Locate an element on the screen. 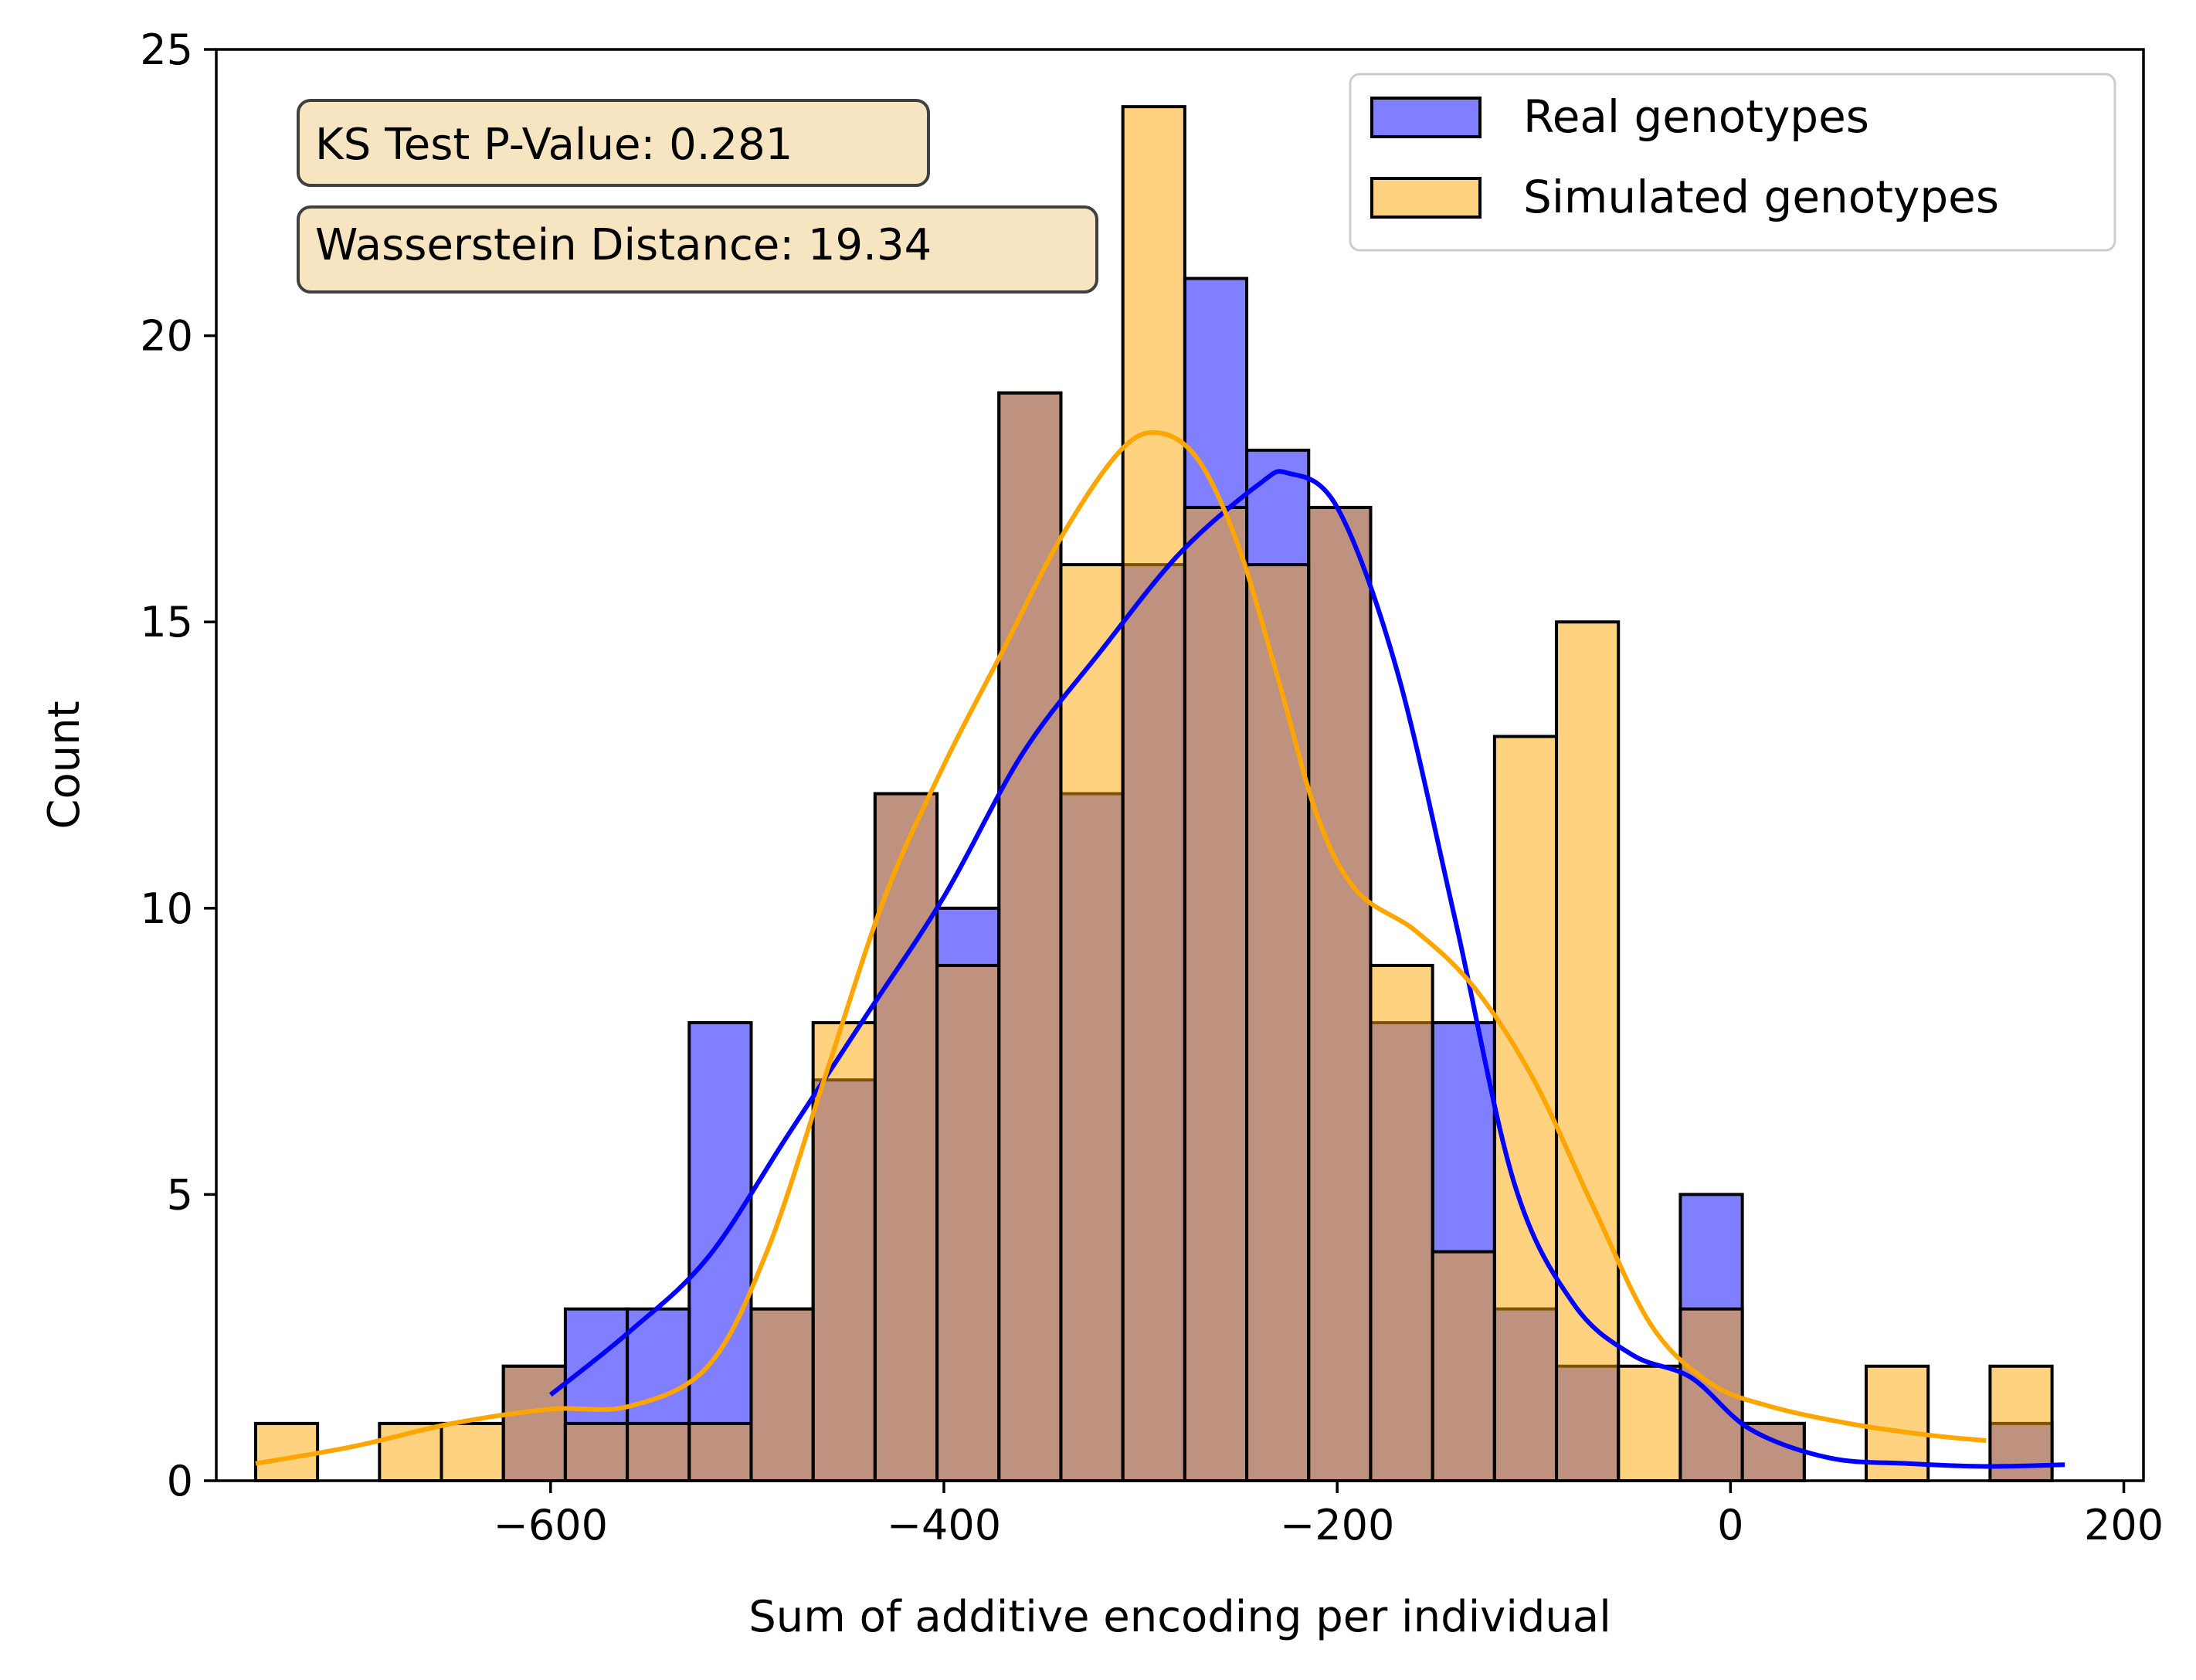 The height and width of the screenshot is (1680, 2196). legend-label: Simulated genotypes is located at coordinates (1761, 197).